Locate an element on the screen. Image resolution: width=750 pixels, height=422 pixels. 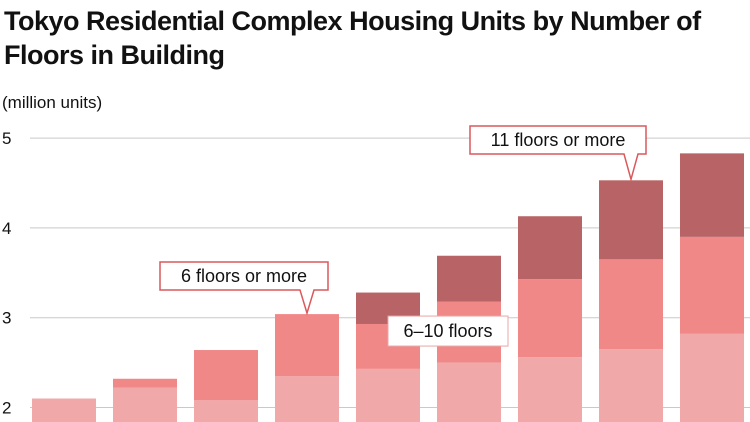
y-tick-label: 2 is located at coordinates (6, 408).